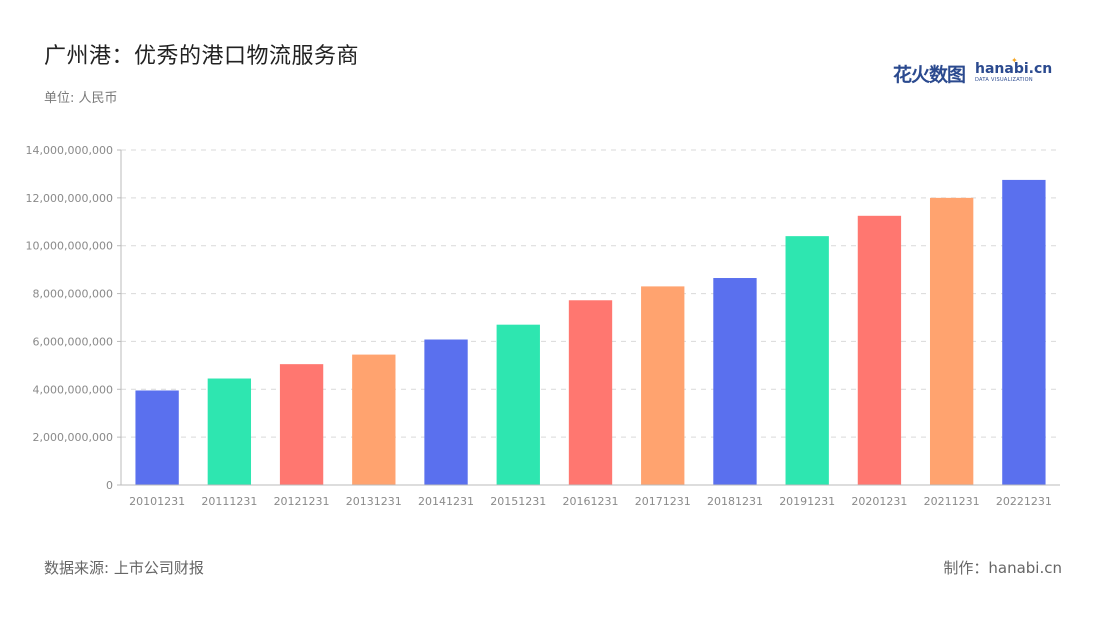 The image size is (1100, 620). Describe the element at coordinates (972, 71) in the screenshot. I see `brand-logo: 花火数图 hanabi.cn DATA VISUALIZATION ✦` at that location.